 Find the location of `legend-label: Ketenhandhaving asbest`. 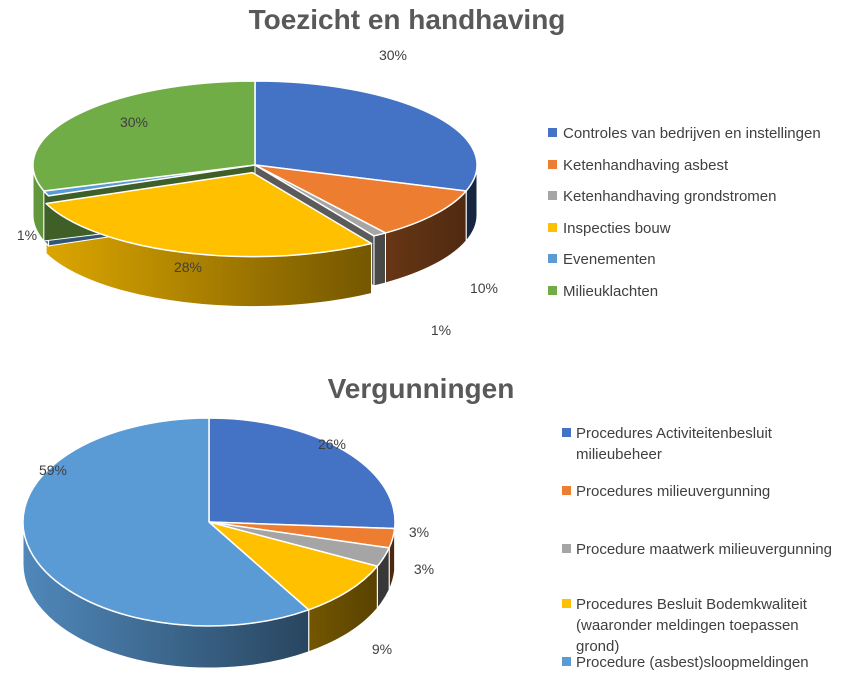

legend-label: Ketenhandhaving asbest is located at coordinates (646, 165).